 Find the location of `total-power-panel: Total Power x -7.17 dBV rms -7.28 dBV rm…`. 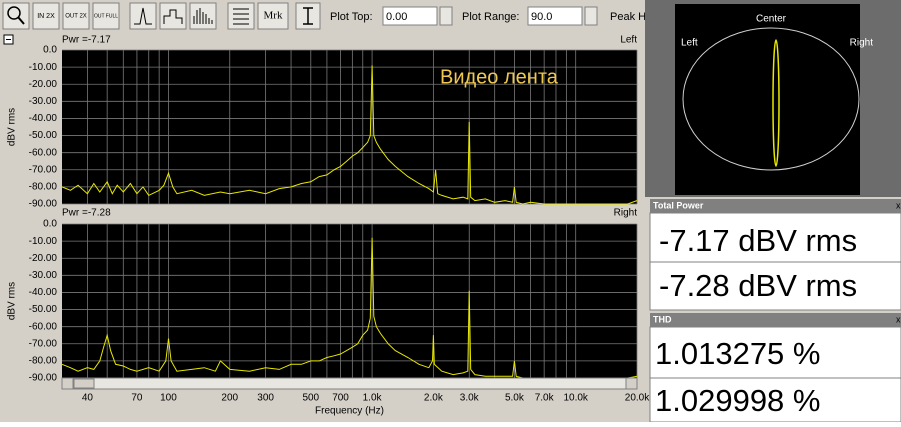

total-power-panel: Total Power x -7.17 dBV rms -7.28 dBV rm… is located at coordinates (775, 255).